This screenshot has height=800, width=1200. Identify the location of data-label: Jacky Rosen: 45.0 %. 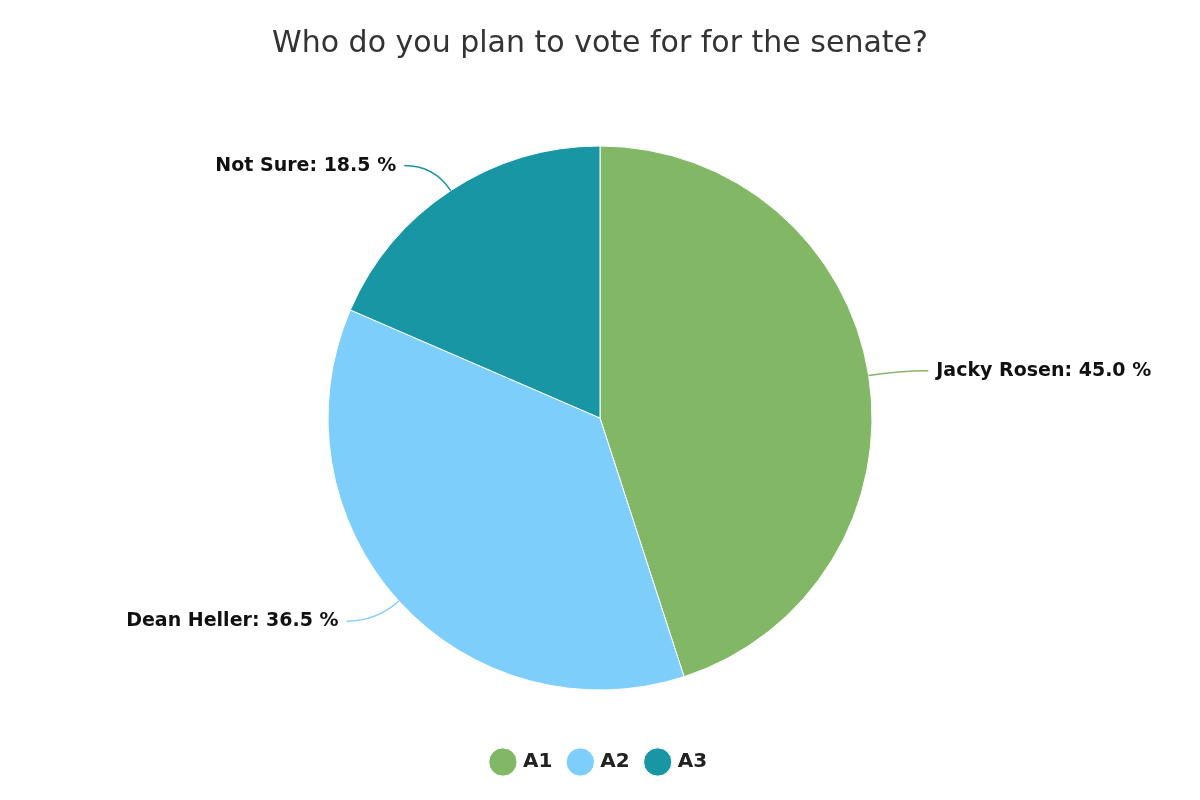
(1043, 368).